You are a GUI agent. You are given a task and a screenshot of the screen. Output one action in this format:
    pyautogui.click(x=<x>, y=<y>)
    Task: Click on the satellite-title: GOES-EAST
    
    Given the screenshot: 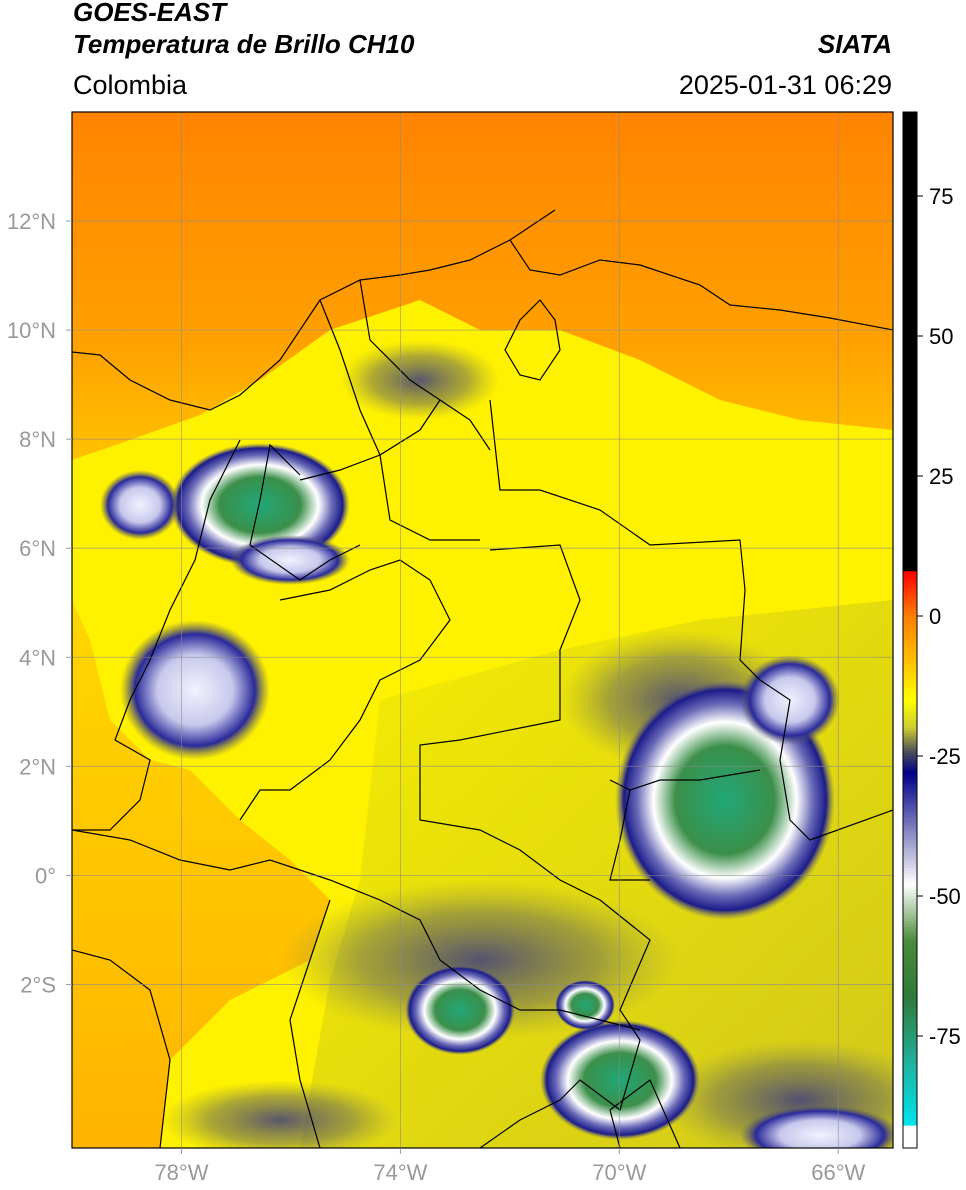 What is the action you would take?
    pyautogui.click(x=150, y=13)
    